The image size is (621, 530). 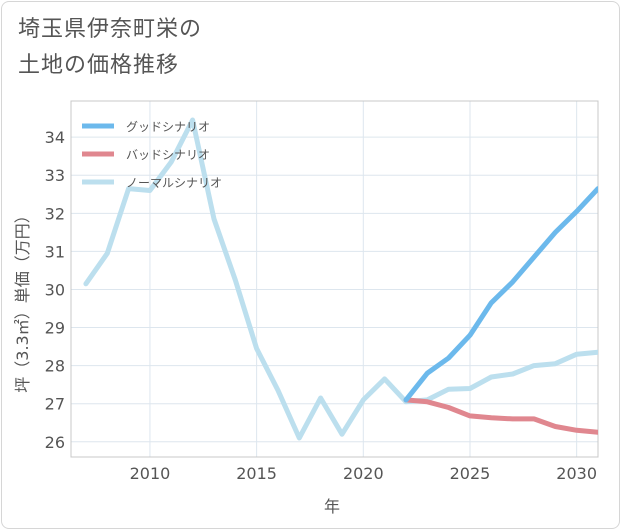 I want to click on legend-label-good: グッドシナリオ, so click(x=168, y=127).